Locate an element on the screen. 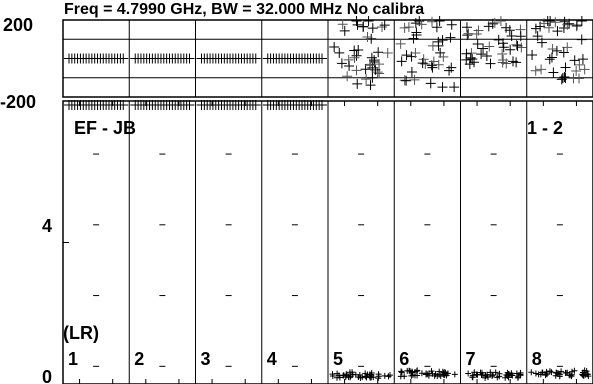 This screenshot has width=593, height=384. channel-label: 8 is located at coordinates (537, 359).